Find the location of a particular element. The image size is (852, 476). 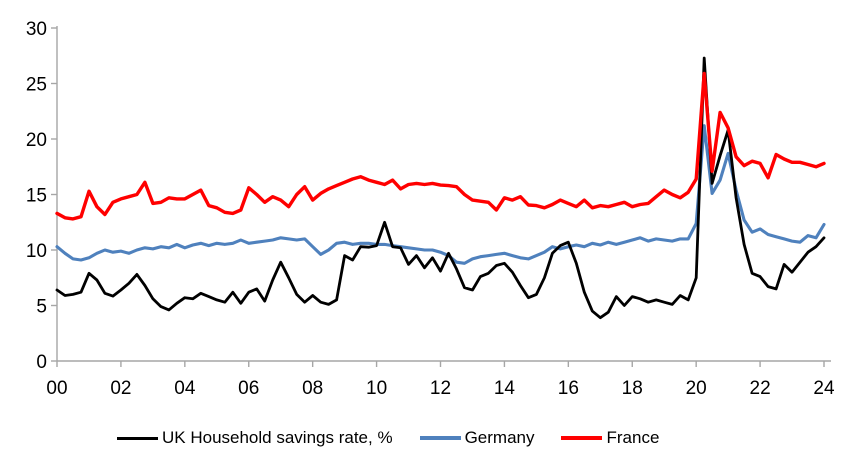

legend-label-france: France is located at coordinates (633, 437).